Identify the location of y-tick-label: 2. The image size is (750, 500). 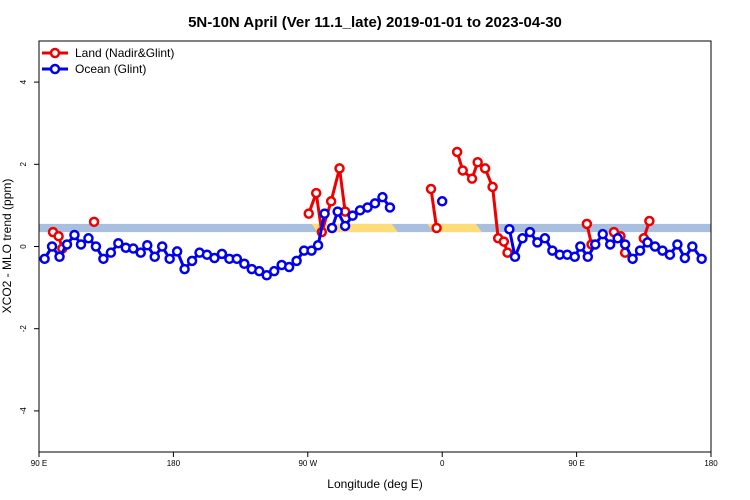
(23, 164).